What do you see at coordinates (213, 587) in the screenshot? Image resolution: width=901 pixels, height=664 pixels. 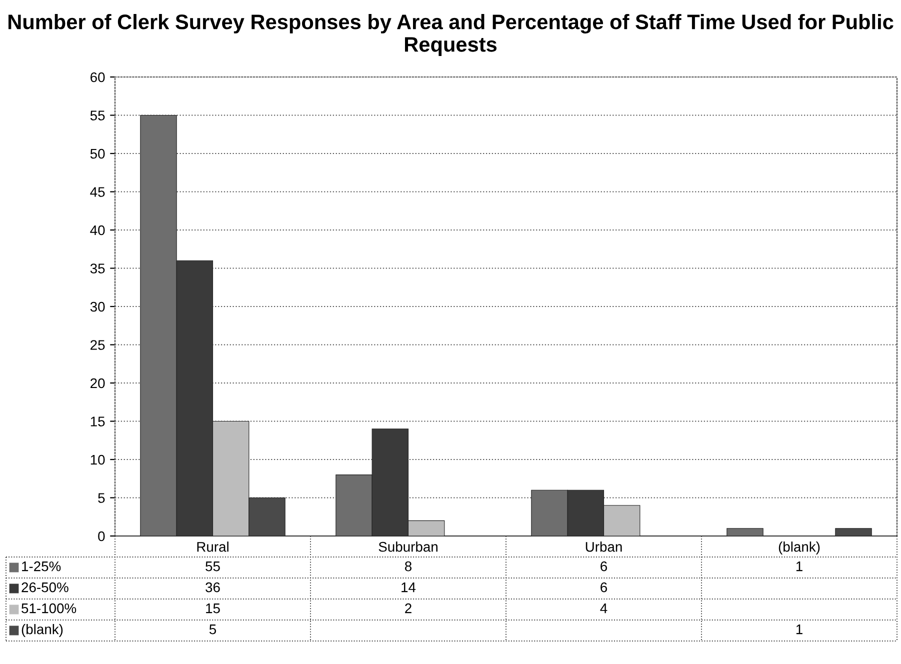 I see `data-label: 36` at bounding box center [213, 587].